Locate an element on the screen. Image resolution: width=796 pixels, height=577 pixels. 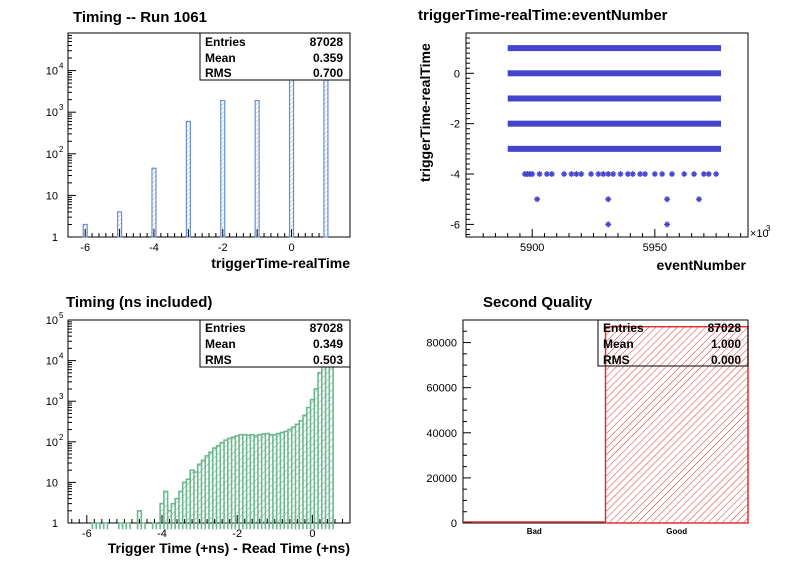
y-tick-exponent: 3 is located at coordinates (61, 107).